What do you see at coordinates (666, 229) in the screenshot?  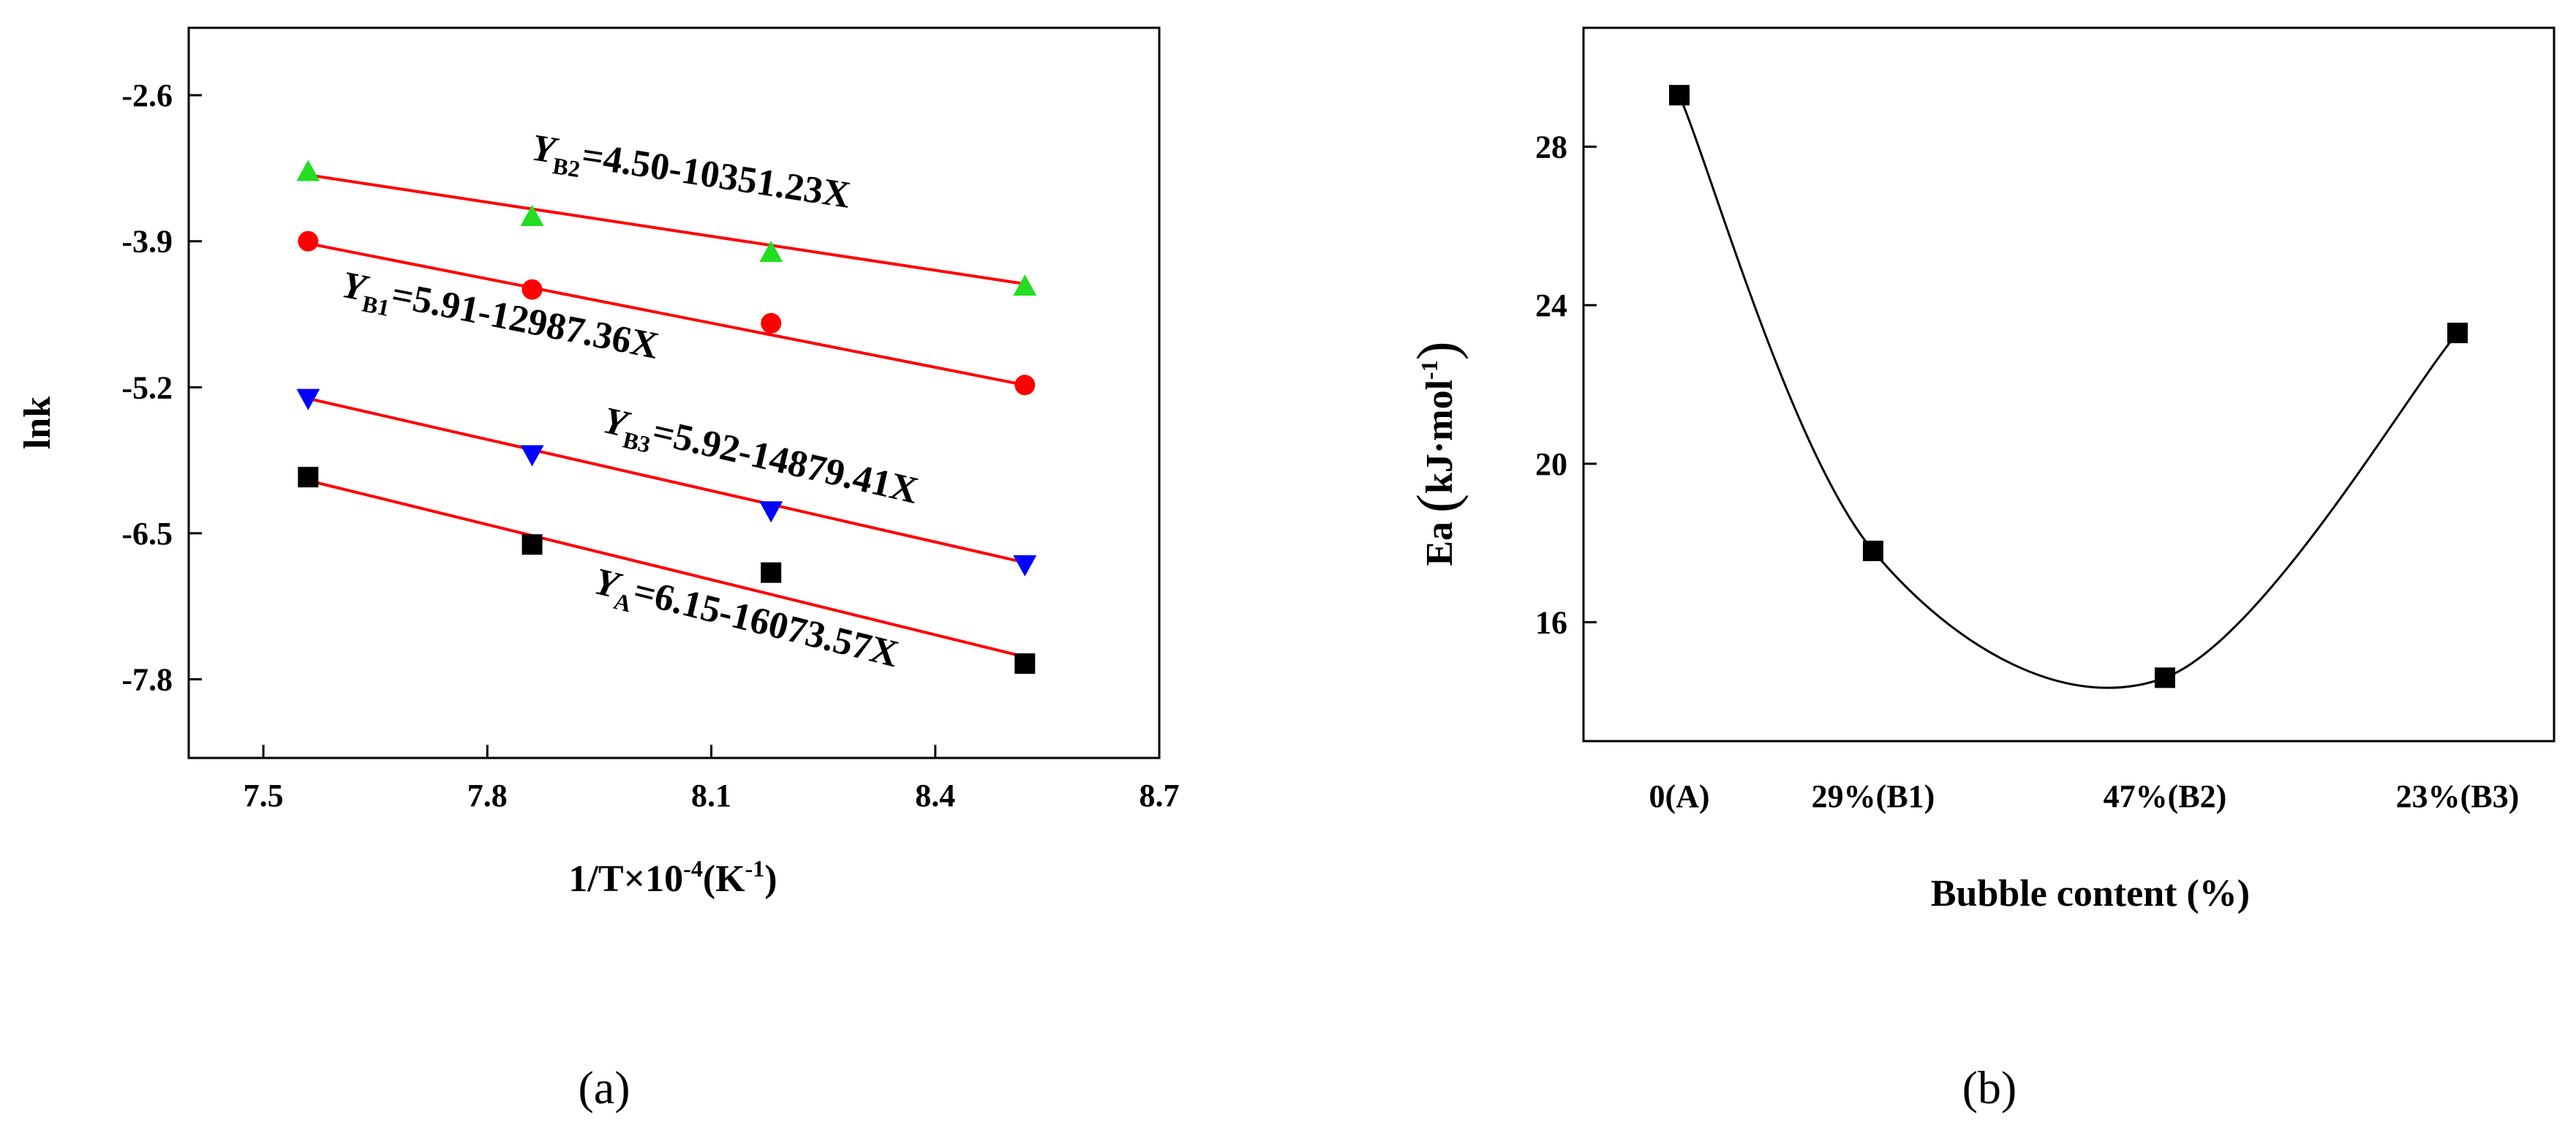 I see `fit-line-b2` at bounding box center [666, 229].